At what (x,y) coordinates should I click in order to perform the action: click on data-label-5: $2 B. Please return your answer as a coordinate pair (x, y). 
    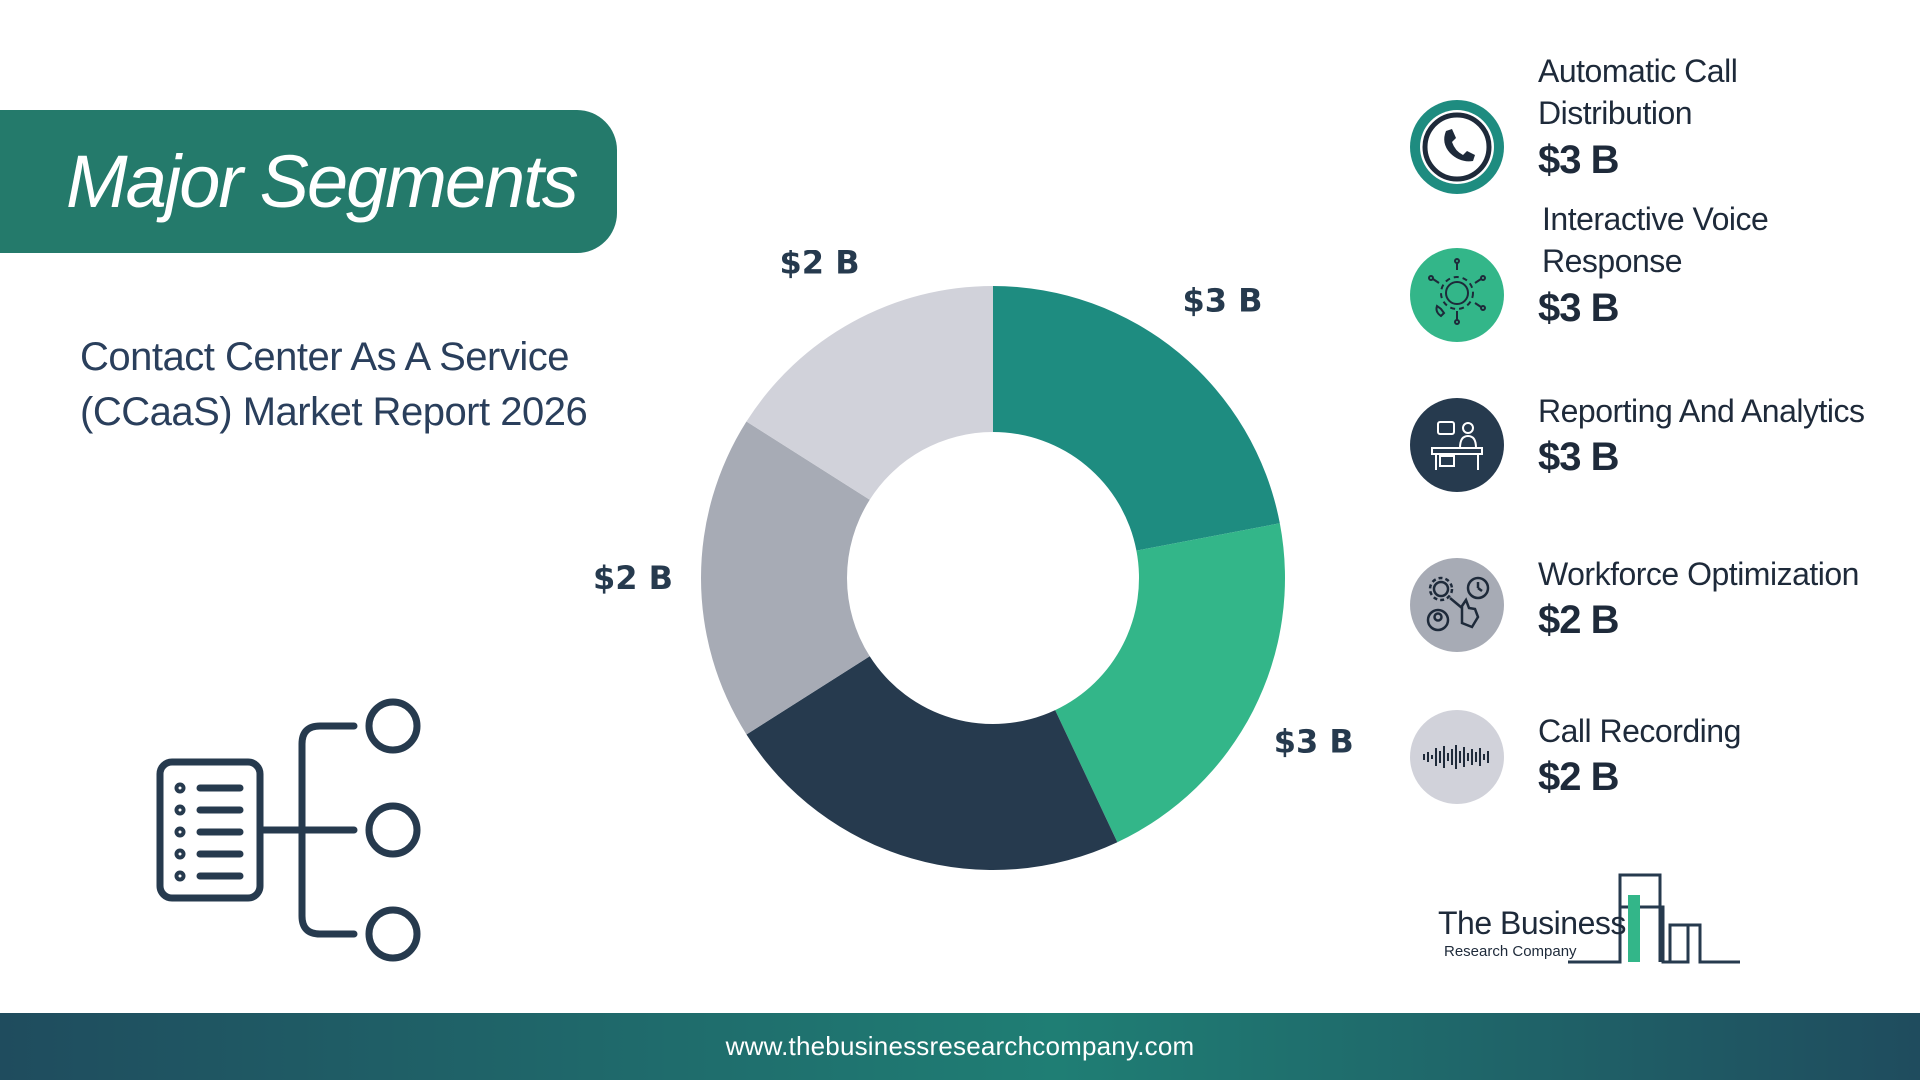
    Looking at the image, I should click on (820, 266).